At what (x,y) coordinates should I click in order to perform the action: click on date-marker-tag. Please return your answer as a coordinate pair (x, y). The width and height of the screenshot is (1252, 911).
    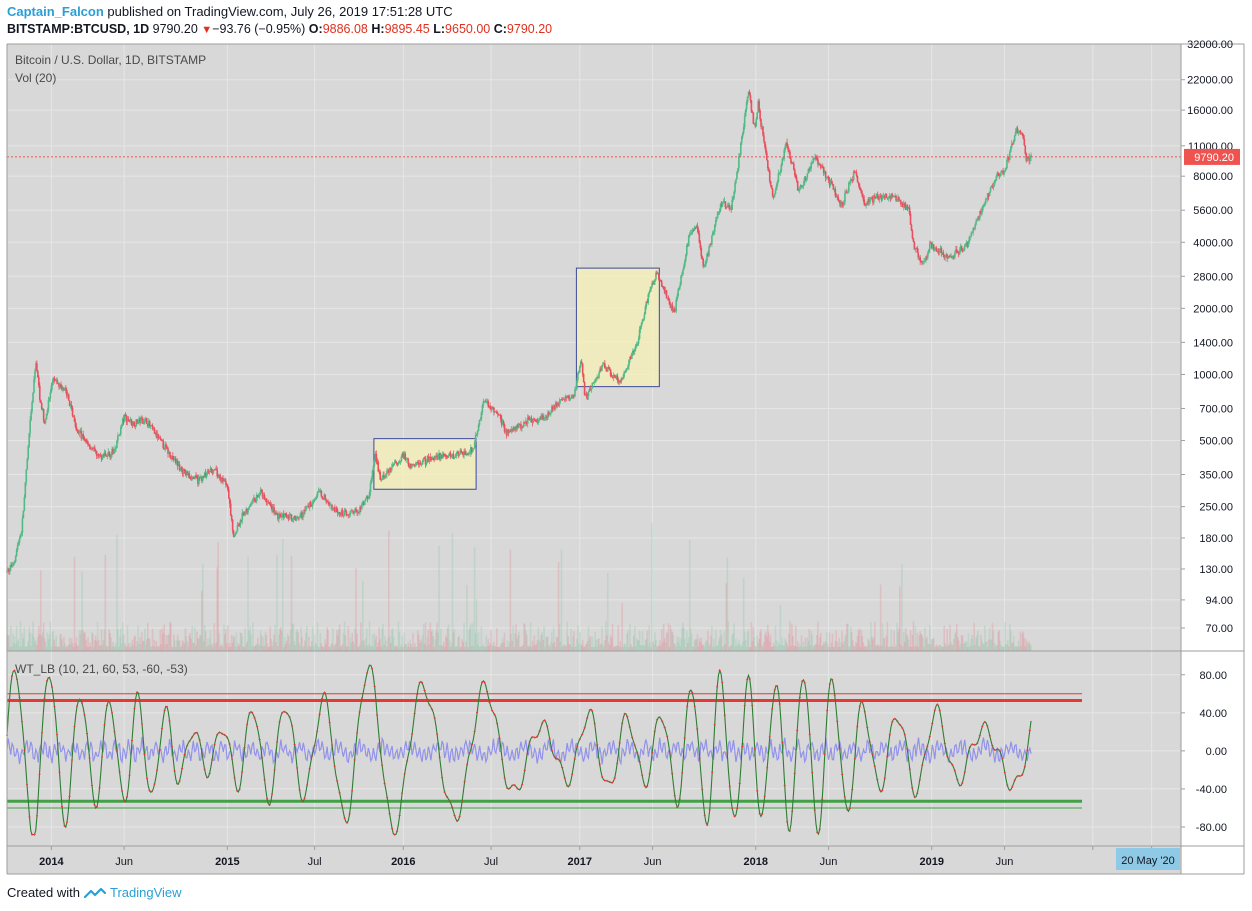
    Looking at the image, I should click on (1148, 859).